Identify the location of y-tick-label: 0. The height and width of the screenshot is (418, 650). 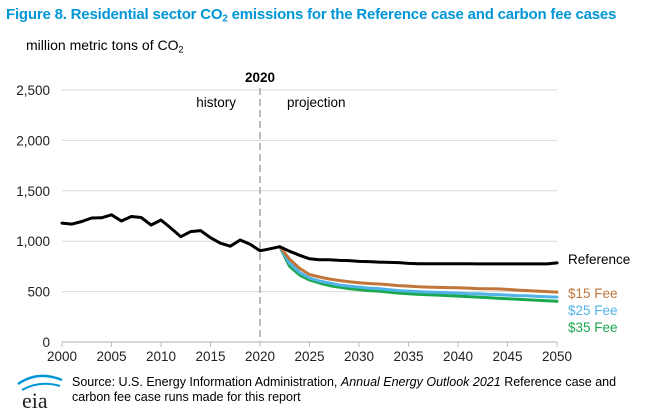
(46, 342).